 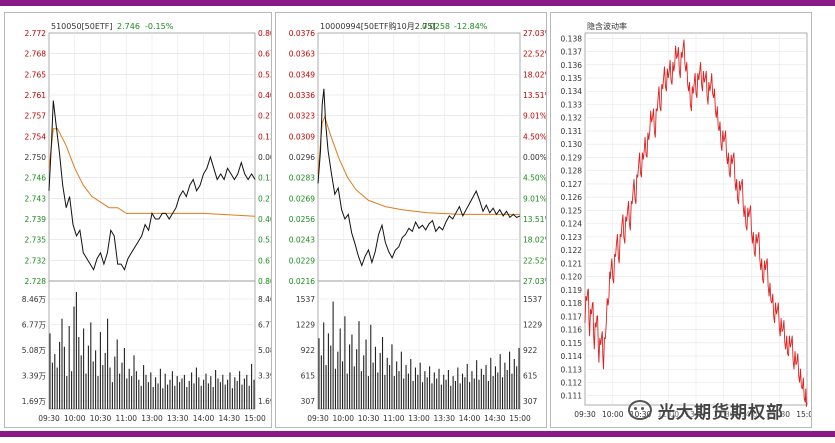 I want to click on price-tick-label: 2.768, so click(x=36, y=54).